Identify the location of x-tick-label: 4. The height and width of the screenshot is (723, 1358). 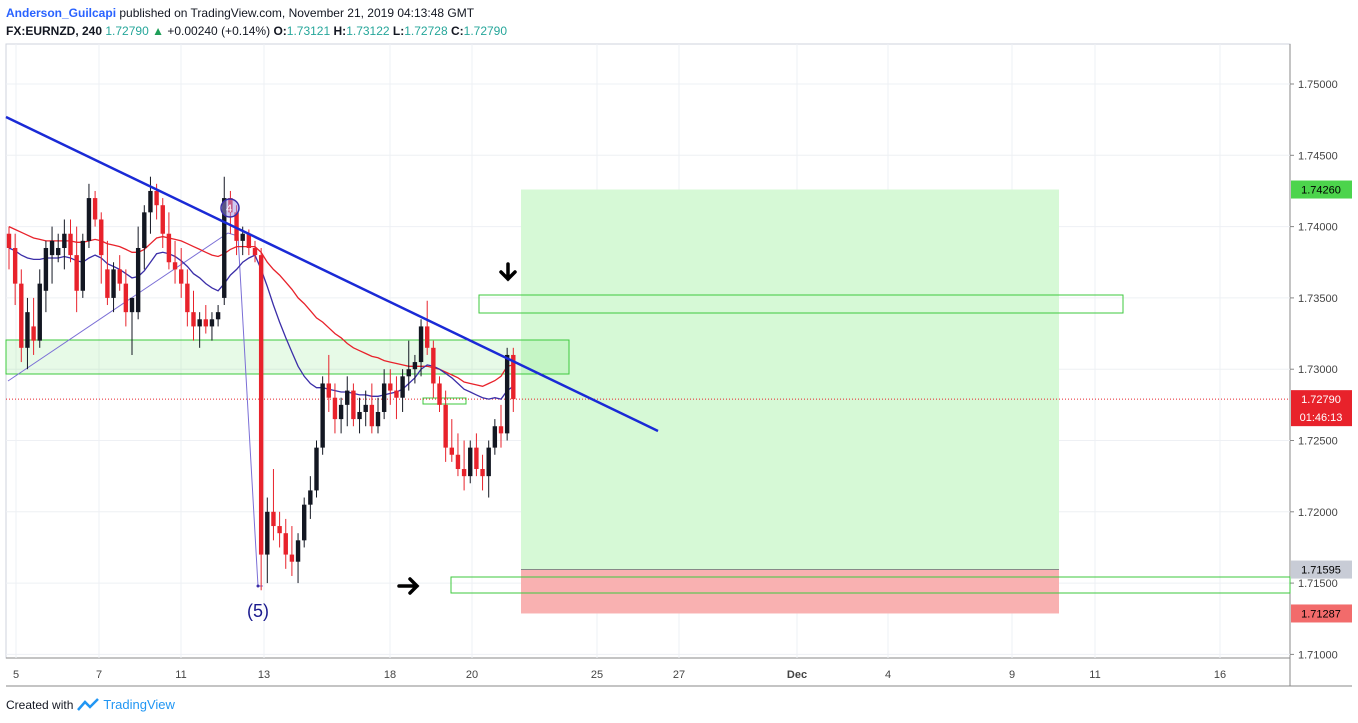
(888, 675).